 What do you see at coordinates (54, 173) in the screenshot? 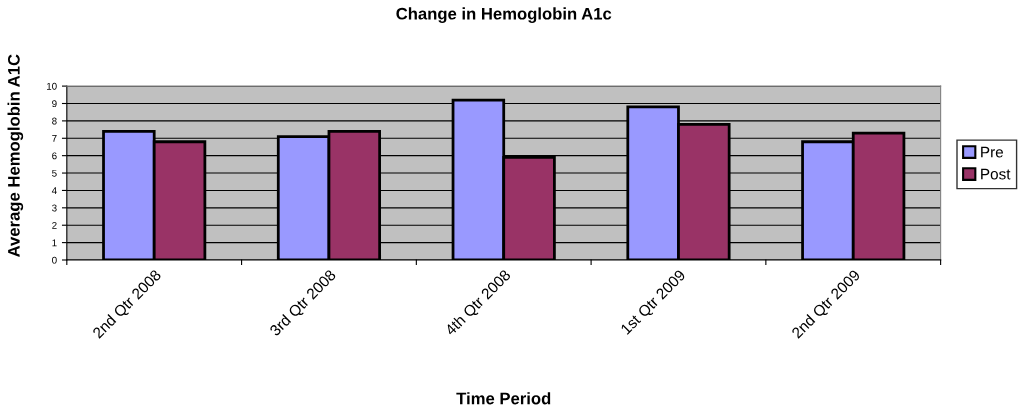
I see `y-tick-label: 5` at bounding box center [54, 173].